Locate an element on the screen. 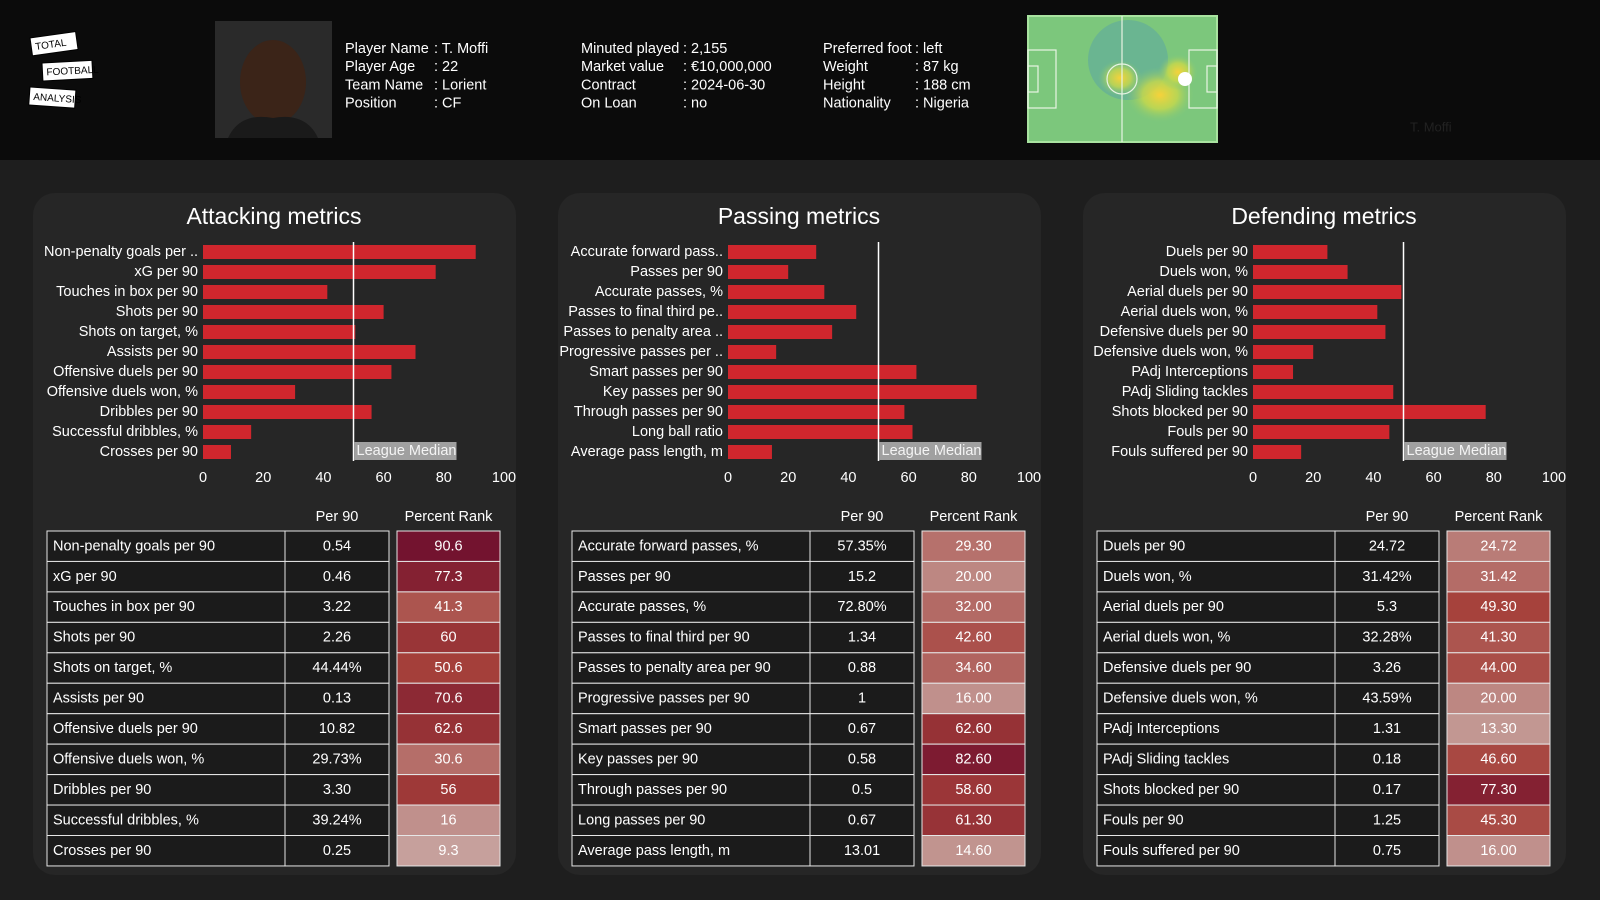  per90-value: 31.42% is located at coordinates (1386, 577).